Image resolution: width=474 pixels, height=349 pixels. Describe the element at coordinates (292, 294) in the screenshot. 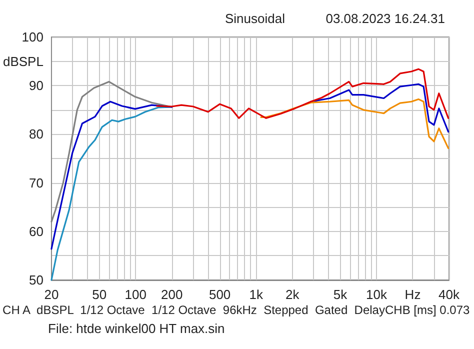

I see `x-tick-label: 2k` at that location.